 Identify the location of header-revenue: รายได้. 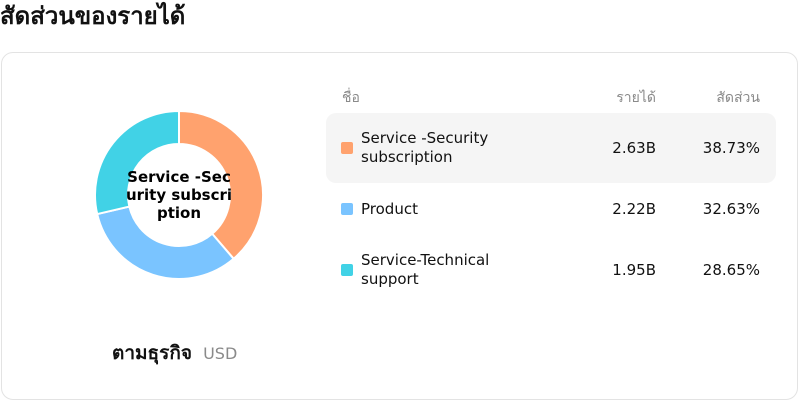
(636, 98).